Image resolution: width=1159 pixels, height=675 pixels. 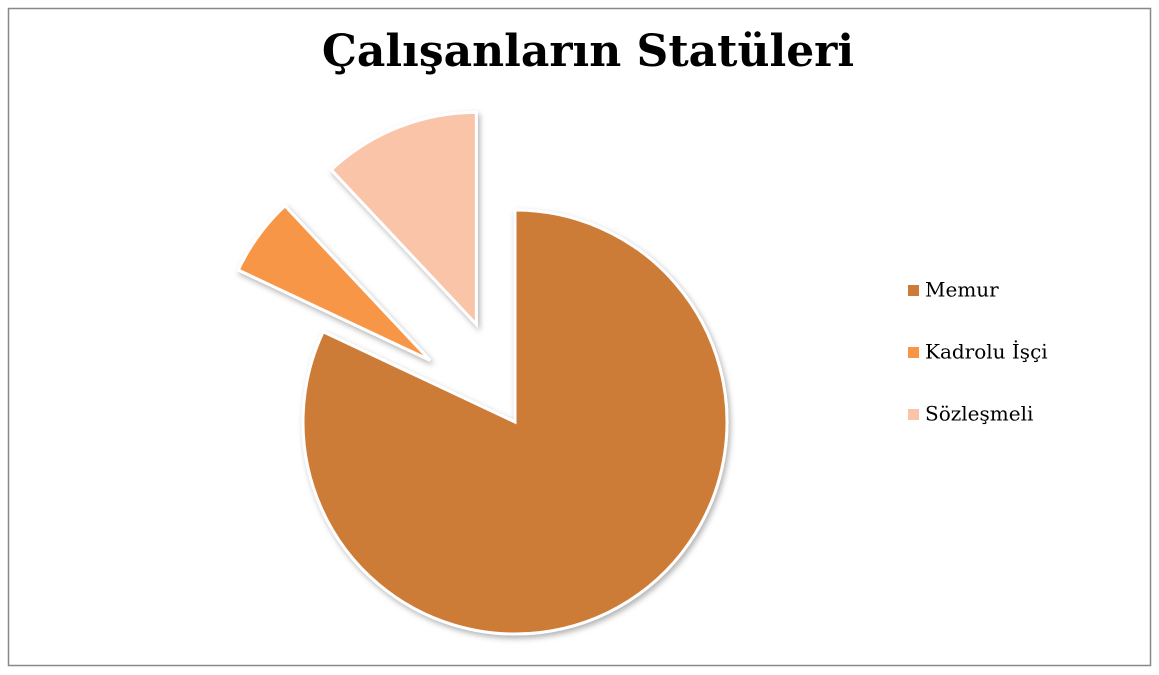 I want to click on legend-label: Sözleşmeli, so click(x=979, y=414).